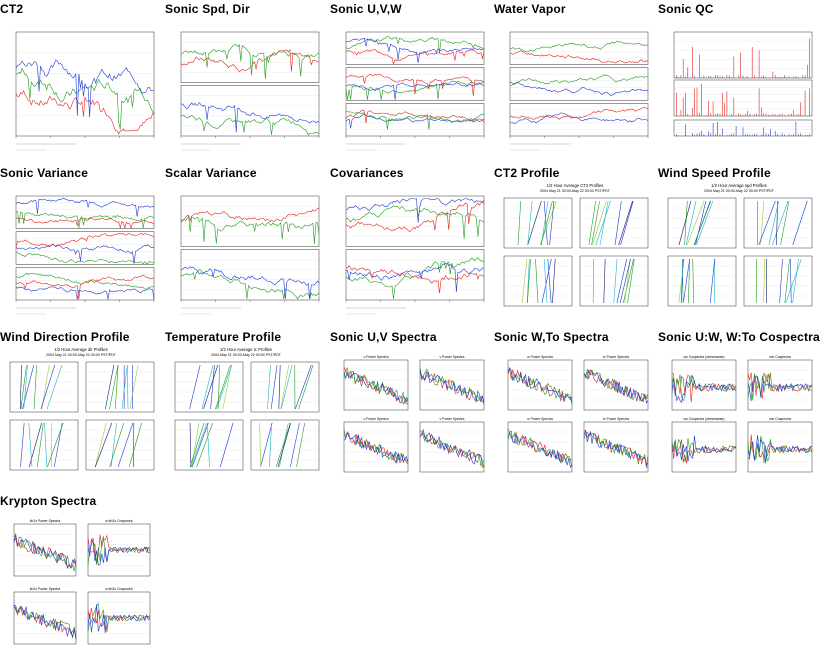  Describe the element at coordinates (530, 9) in the screenshot. I see `tile-title-link: Water Vapor` at that location.